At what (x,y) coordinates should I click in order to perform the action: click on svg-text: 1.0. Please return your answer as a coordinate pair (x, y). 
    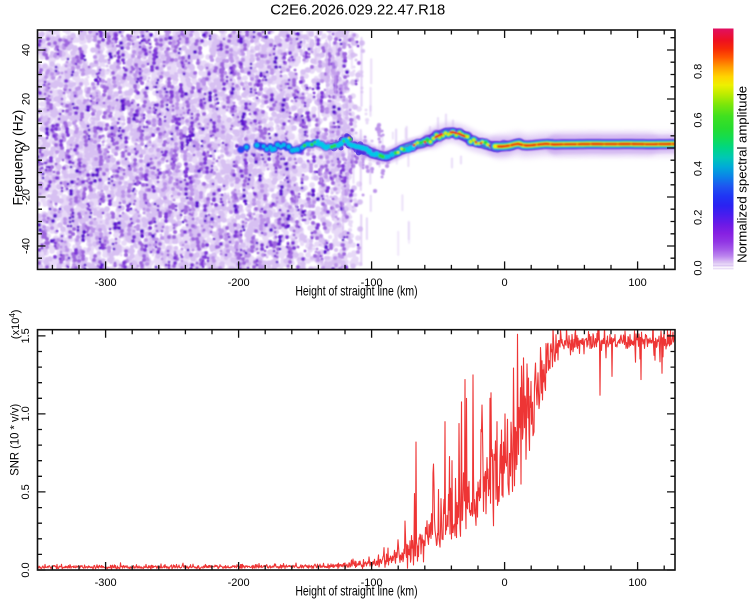
    Looking at the image, I should click on (26, 413).